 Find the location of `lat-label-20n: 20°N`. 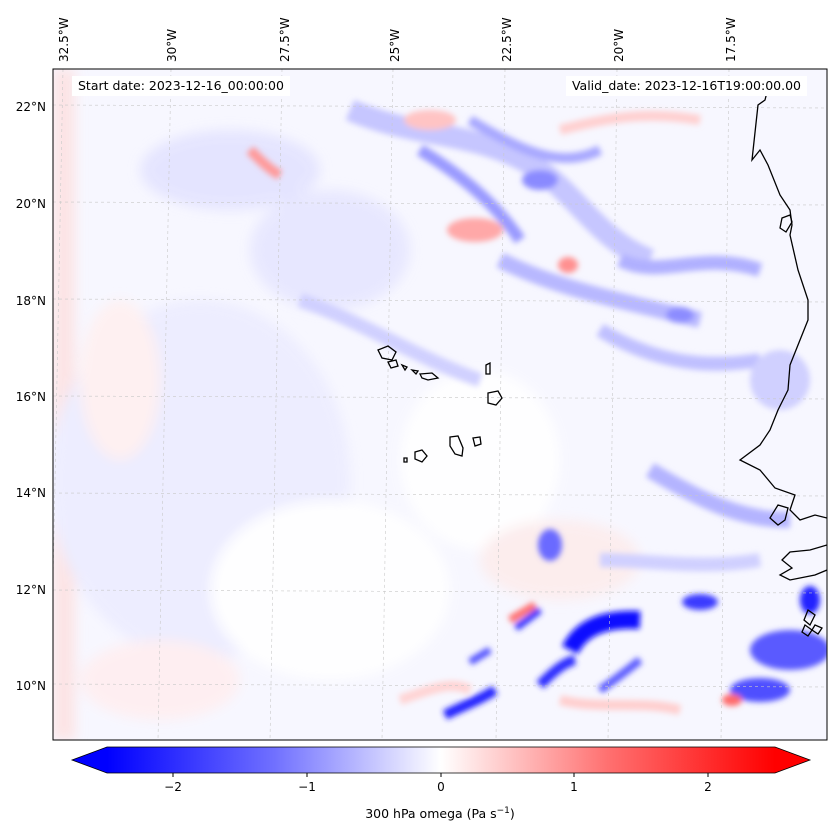

lat-label-20n: 20°N is located at coordinates (31, 204).